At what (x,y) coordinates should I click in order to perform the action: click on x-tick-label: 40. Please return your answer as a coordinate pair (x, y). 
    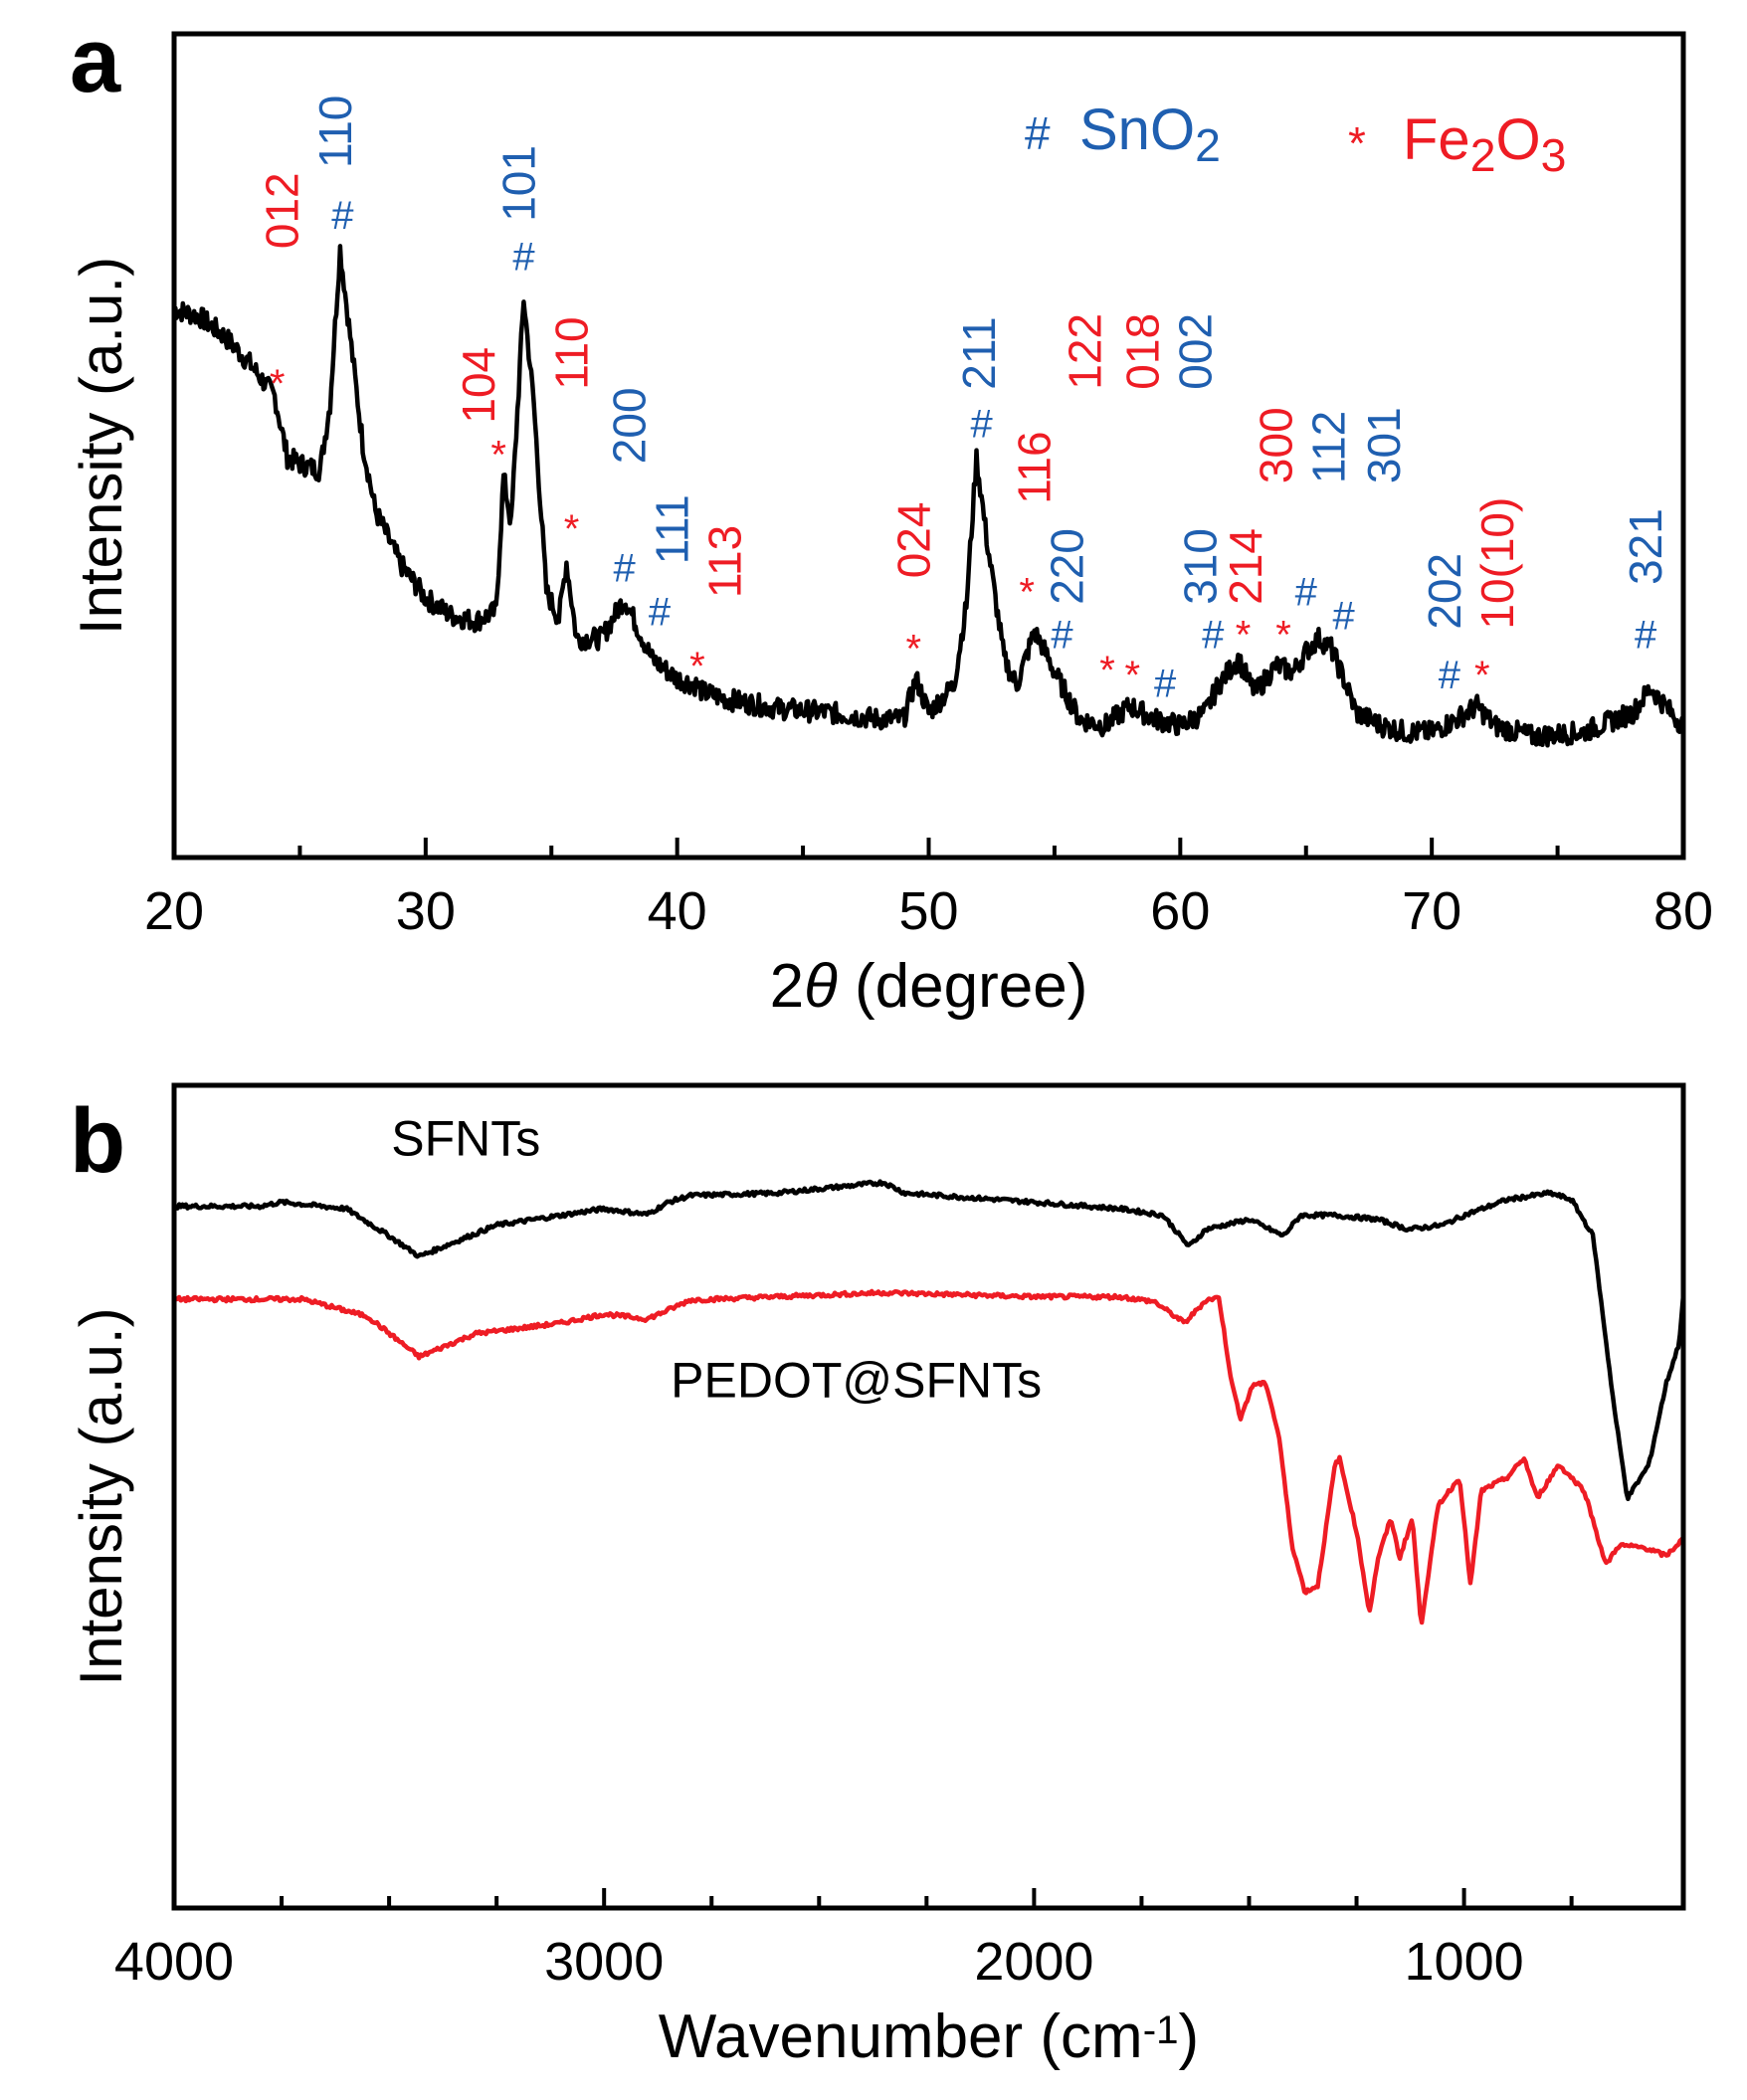
    Looking at the image, I should click on (678, 911).